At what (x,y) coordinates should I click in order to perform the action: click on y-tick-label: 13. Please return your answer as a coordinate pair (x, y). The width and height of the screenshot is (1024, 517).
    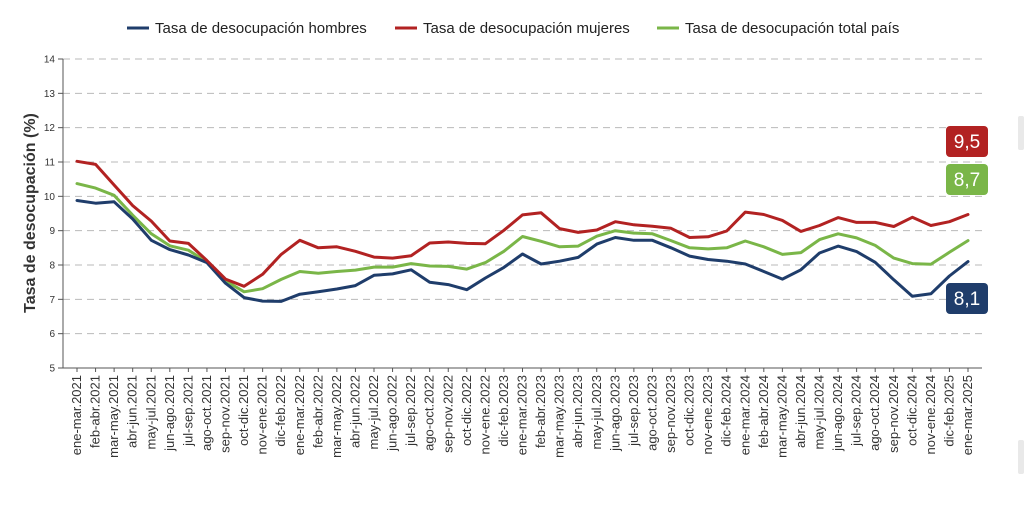
    Looking at the image, I should click on (50, 94).